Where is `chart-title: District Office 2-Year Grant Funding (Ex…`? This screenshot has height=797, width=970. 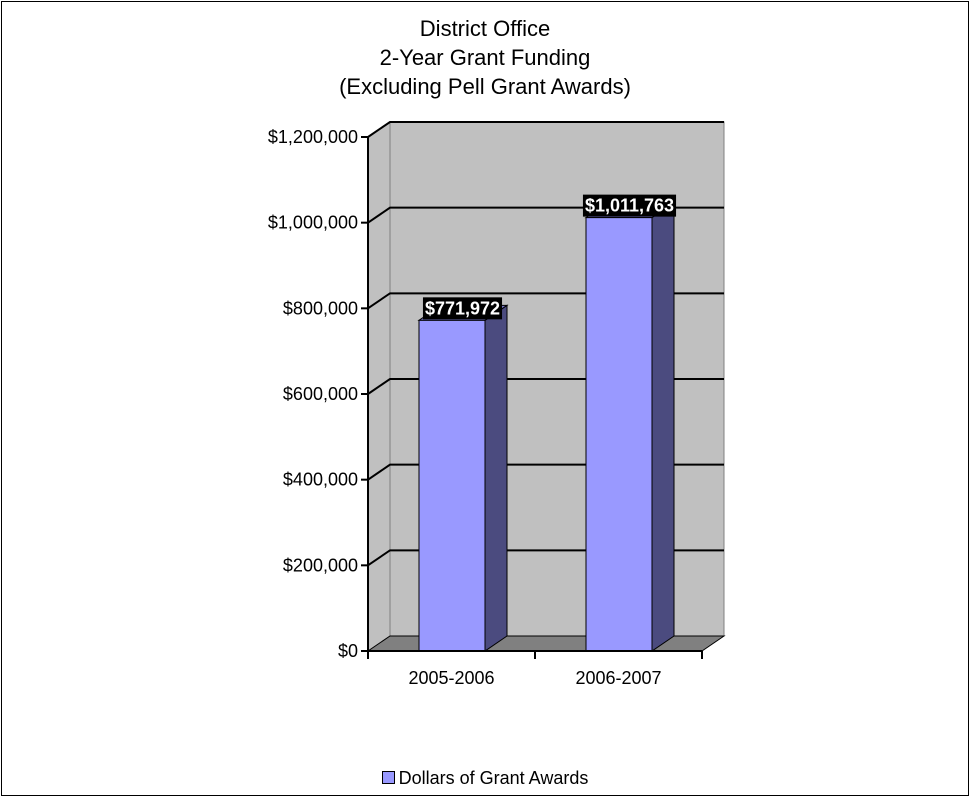 chart-title: District Office 2-Year Grant Funding (Ex… is located at coordinates (485, 57).